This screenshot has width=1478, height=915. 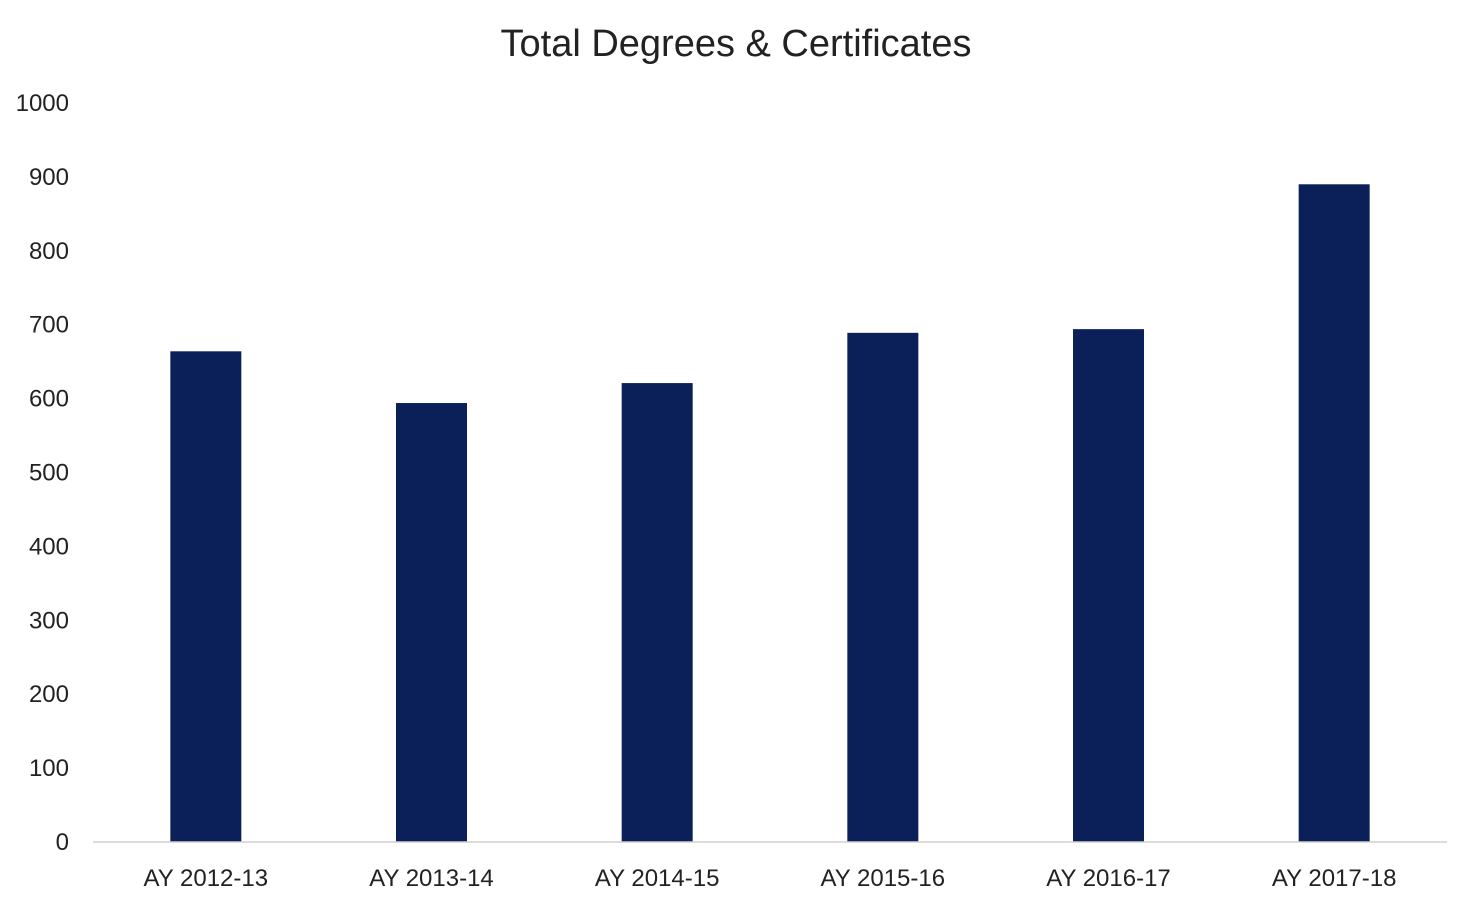 What do you see at coordinates (49, 620) in the screenshot?
I see `y-tick-label: 300` at bounding box center [49, 620].